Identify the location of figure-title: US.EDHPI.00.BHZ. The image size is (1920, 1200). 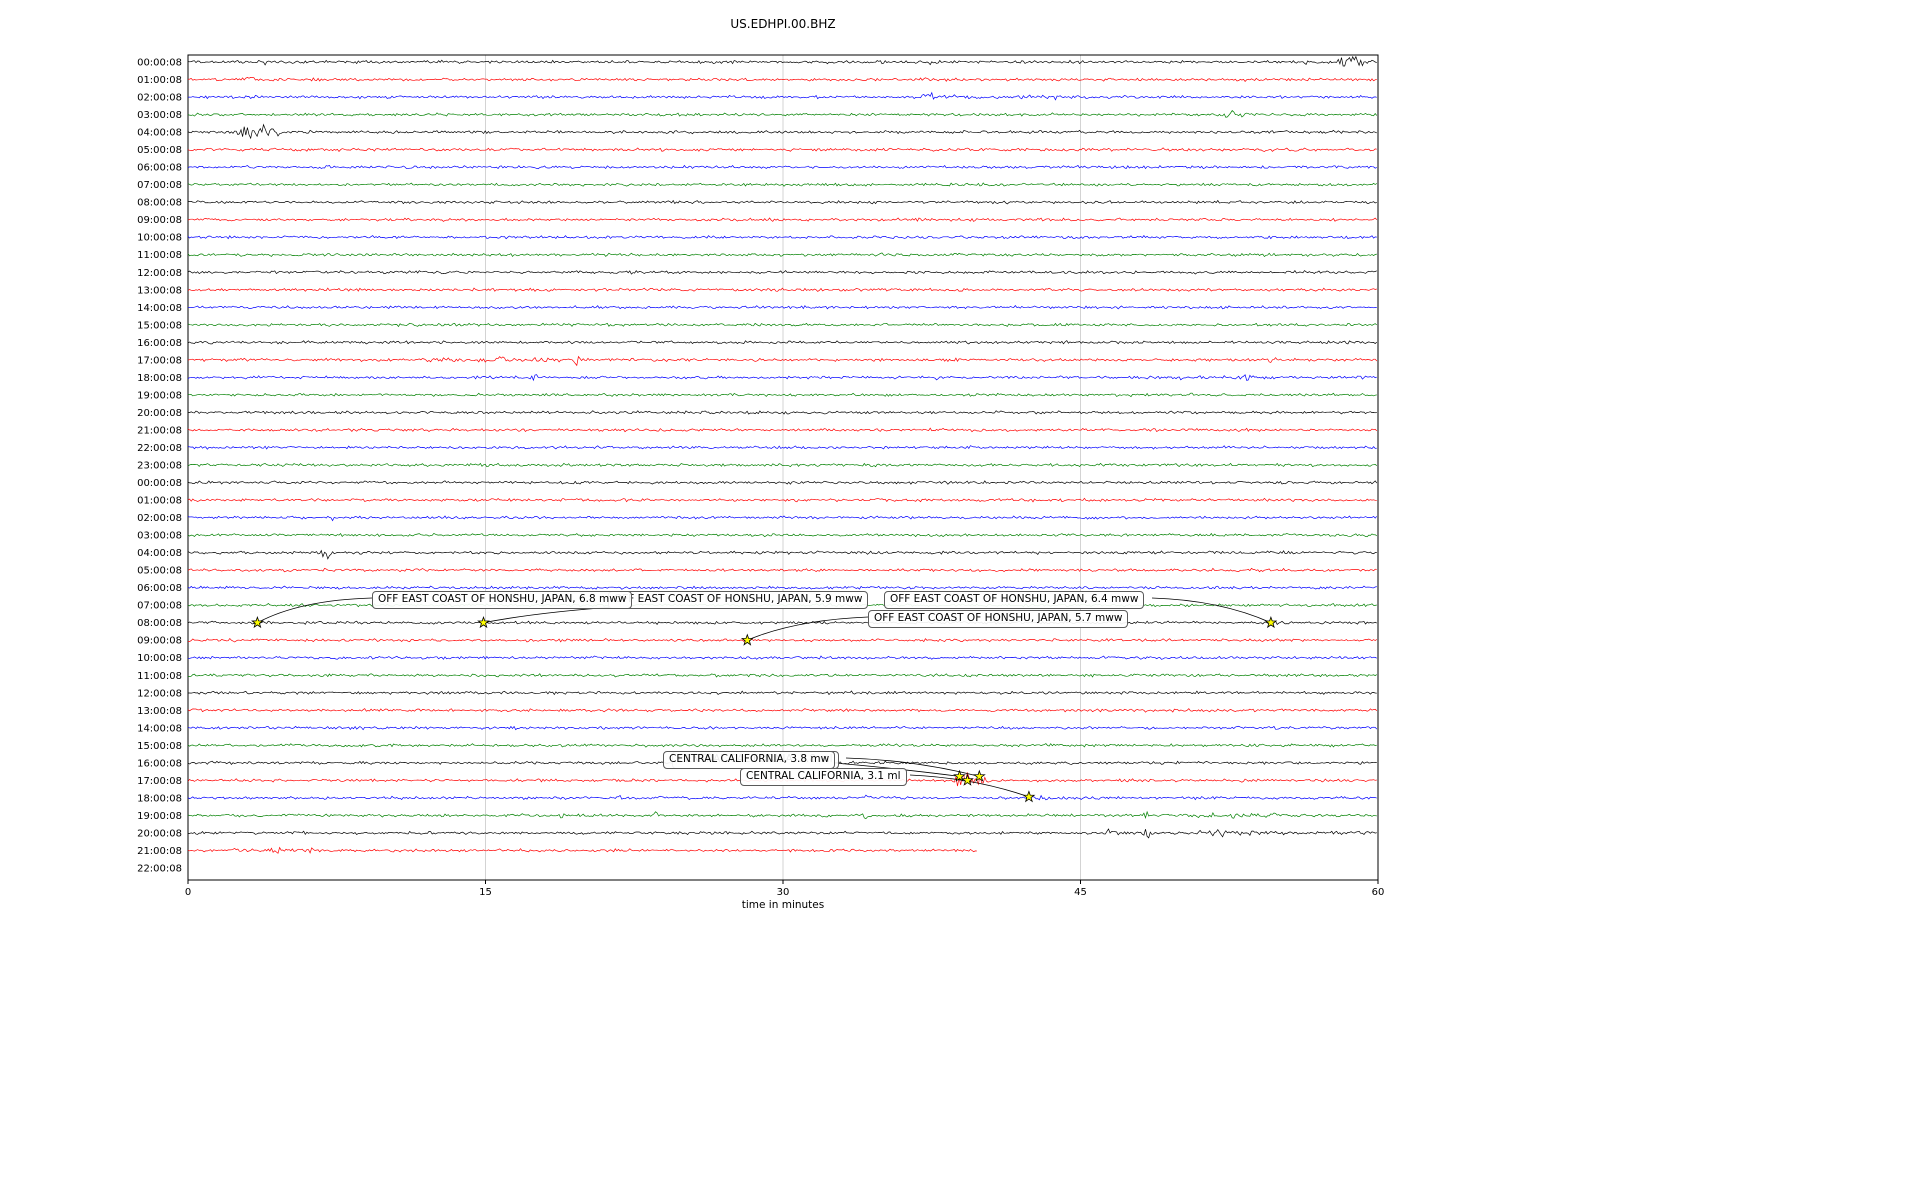
(783, 24).